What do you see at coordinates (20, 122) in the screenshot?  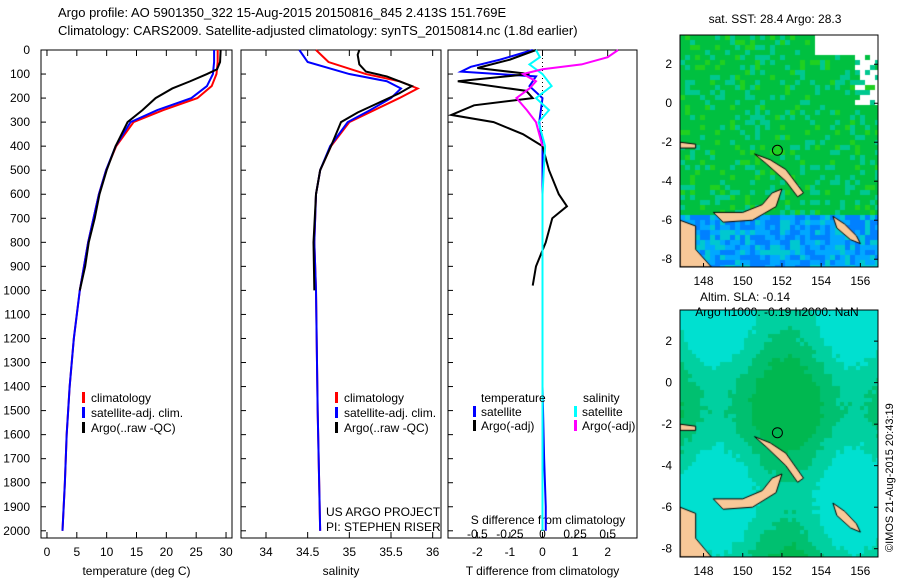 I see `y-tick-label: 300` at bounding box center [20, 122].